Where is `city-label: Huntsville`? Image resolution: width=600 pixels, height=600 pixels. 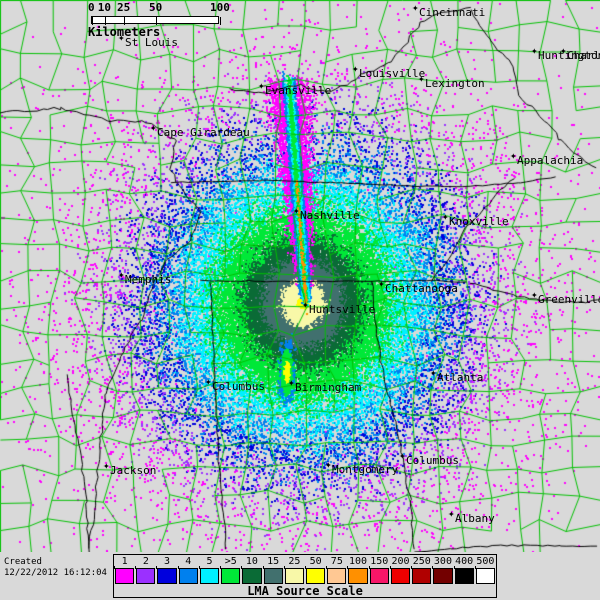 city-label: Huntsville is located at coordinates (342, 309).